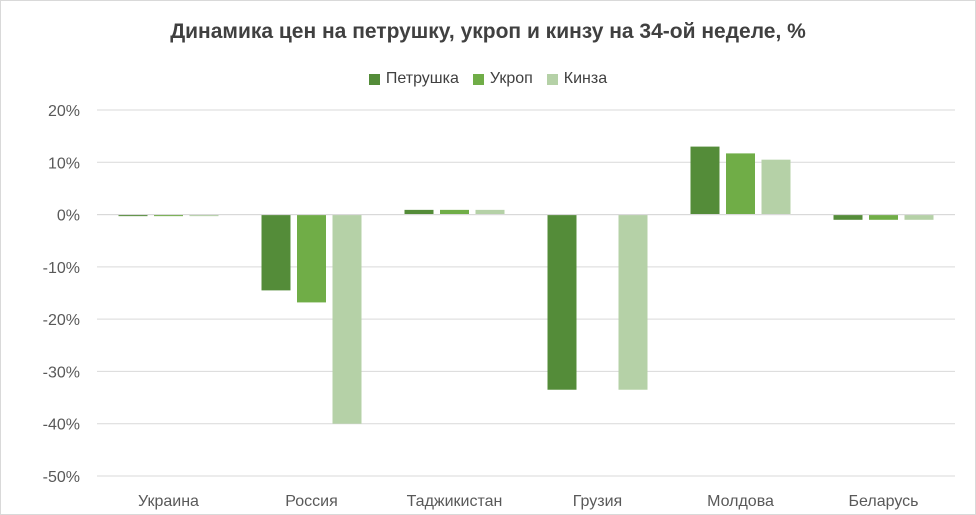 This screenshot has width=976, height=515. What do you see at coordinates (455, 501) in the screenshot?
I see `x-tick-label: Таджикистан` at bounding box center [455, 501].